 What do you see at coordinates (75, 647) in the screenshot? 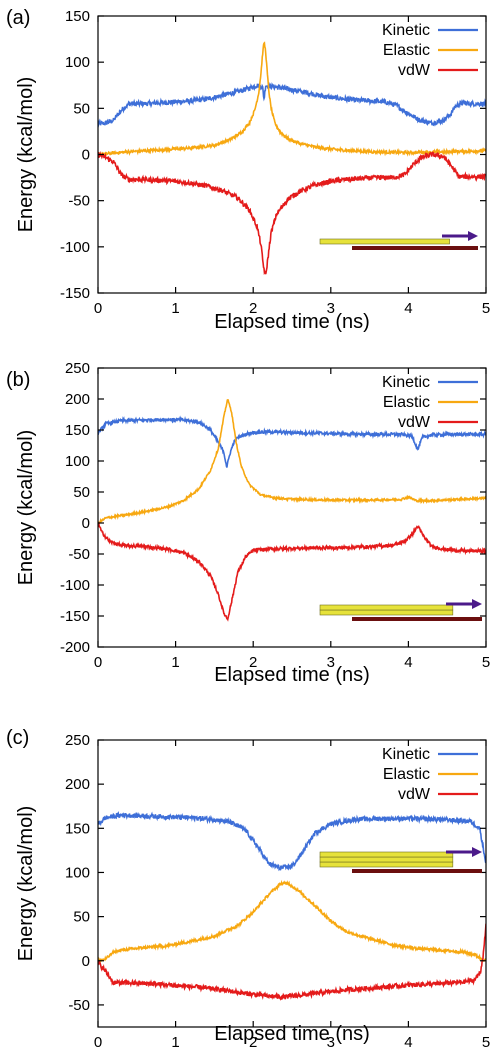
I see `y-tick-label: -200` at bounding box center [75, 647].